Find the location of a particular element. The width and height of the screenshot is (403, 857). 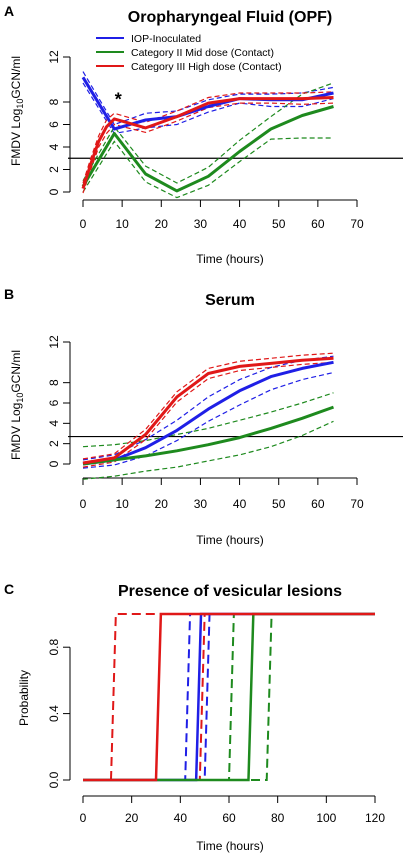

y-axis-label-a-sub: 10 is located at coordinates (20, 104).